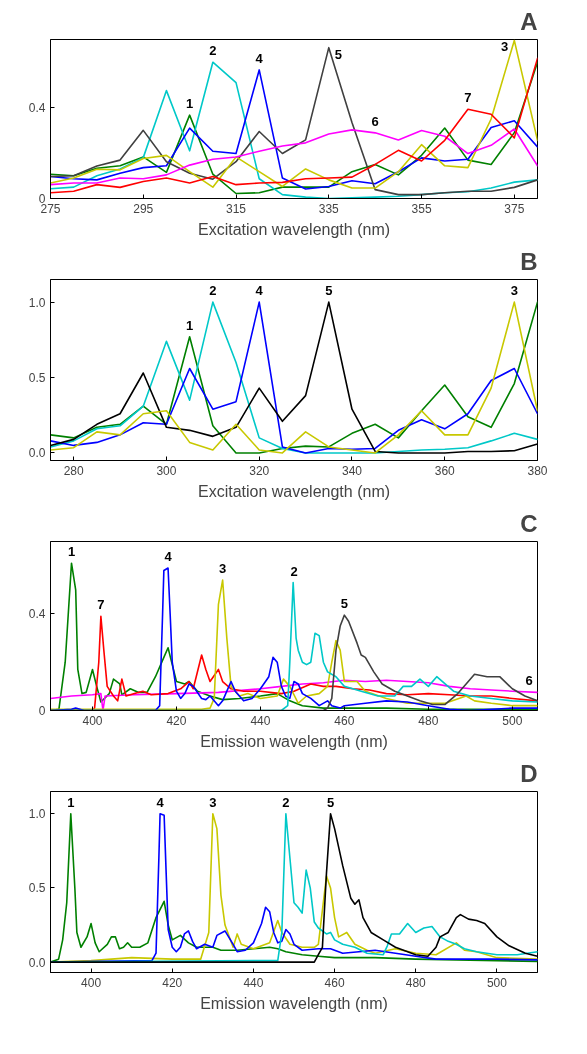 The image size is (587, 1054). What do you see at coordinates (352, 470) in the screenshot?
I see `x-tick-label: 340` at bounding box center [352, 470].